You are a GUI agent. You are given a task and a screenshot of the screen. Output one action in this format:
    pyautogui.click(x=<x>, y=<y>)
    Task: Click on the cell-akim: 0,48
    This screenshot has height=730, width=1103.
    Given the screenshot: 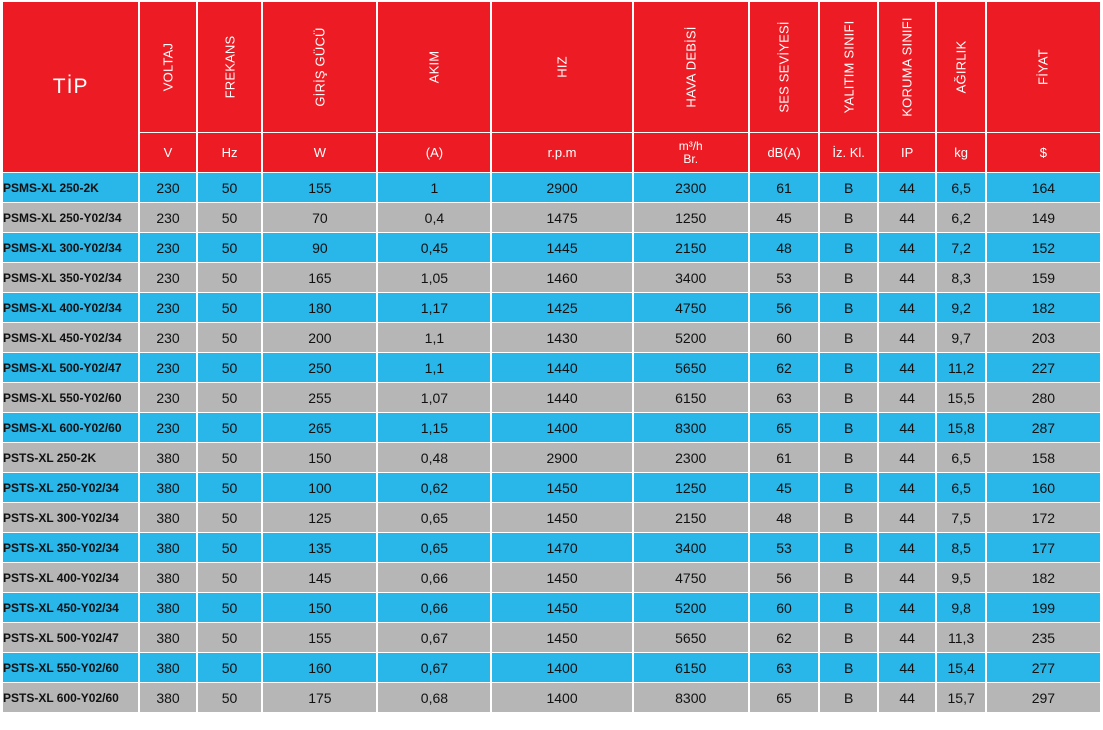 What is the action you would take?
    pyautogui.click(x=434, y=457)
    